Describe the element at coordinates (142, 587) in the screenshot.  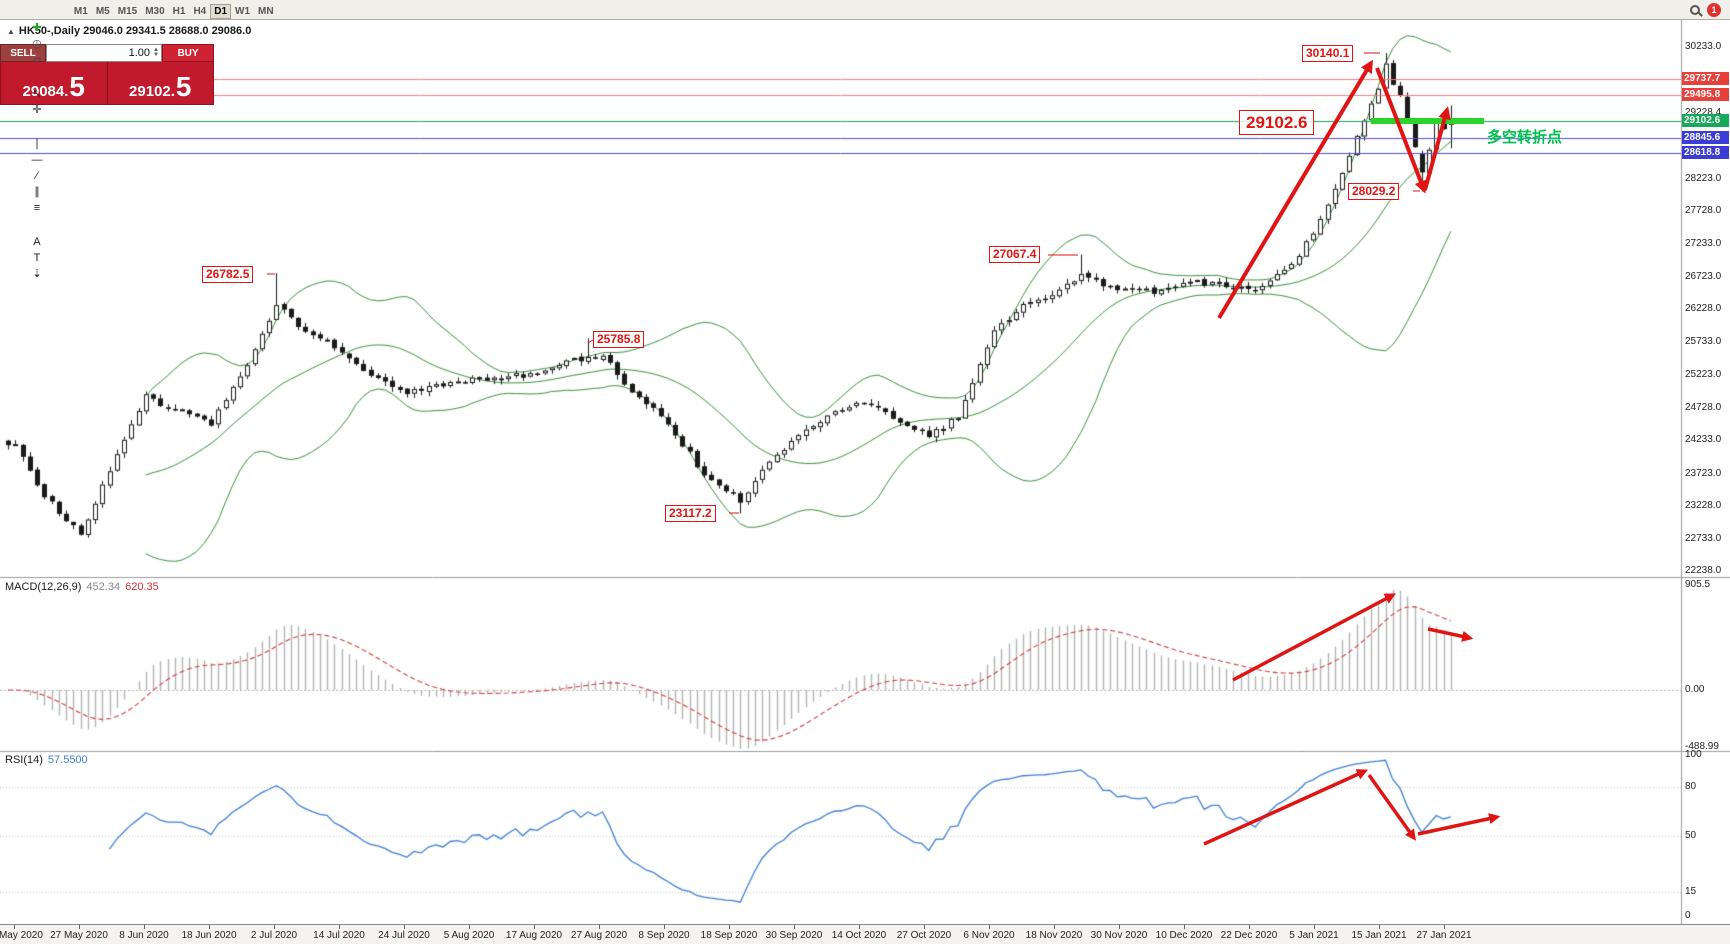
I see `macd-value-signal: 620.35` at that location.